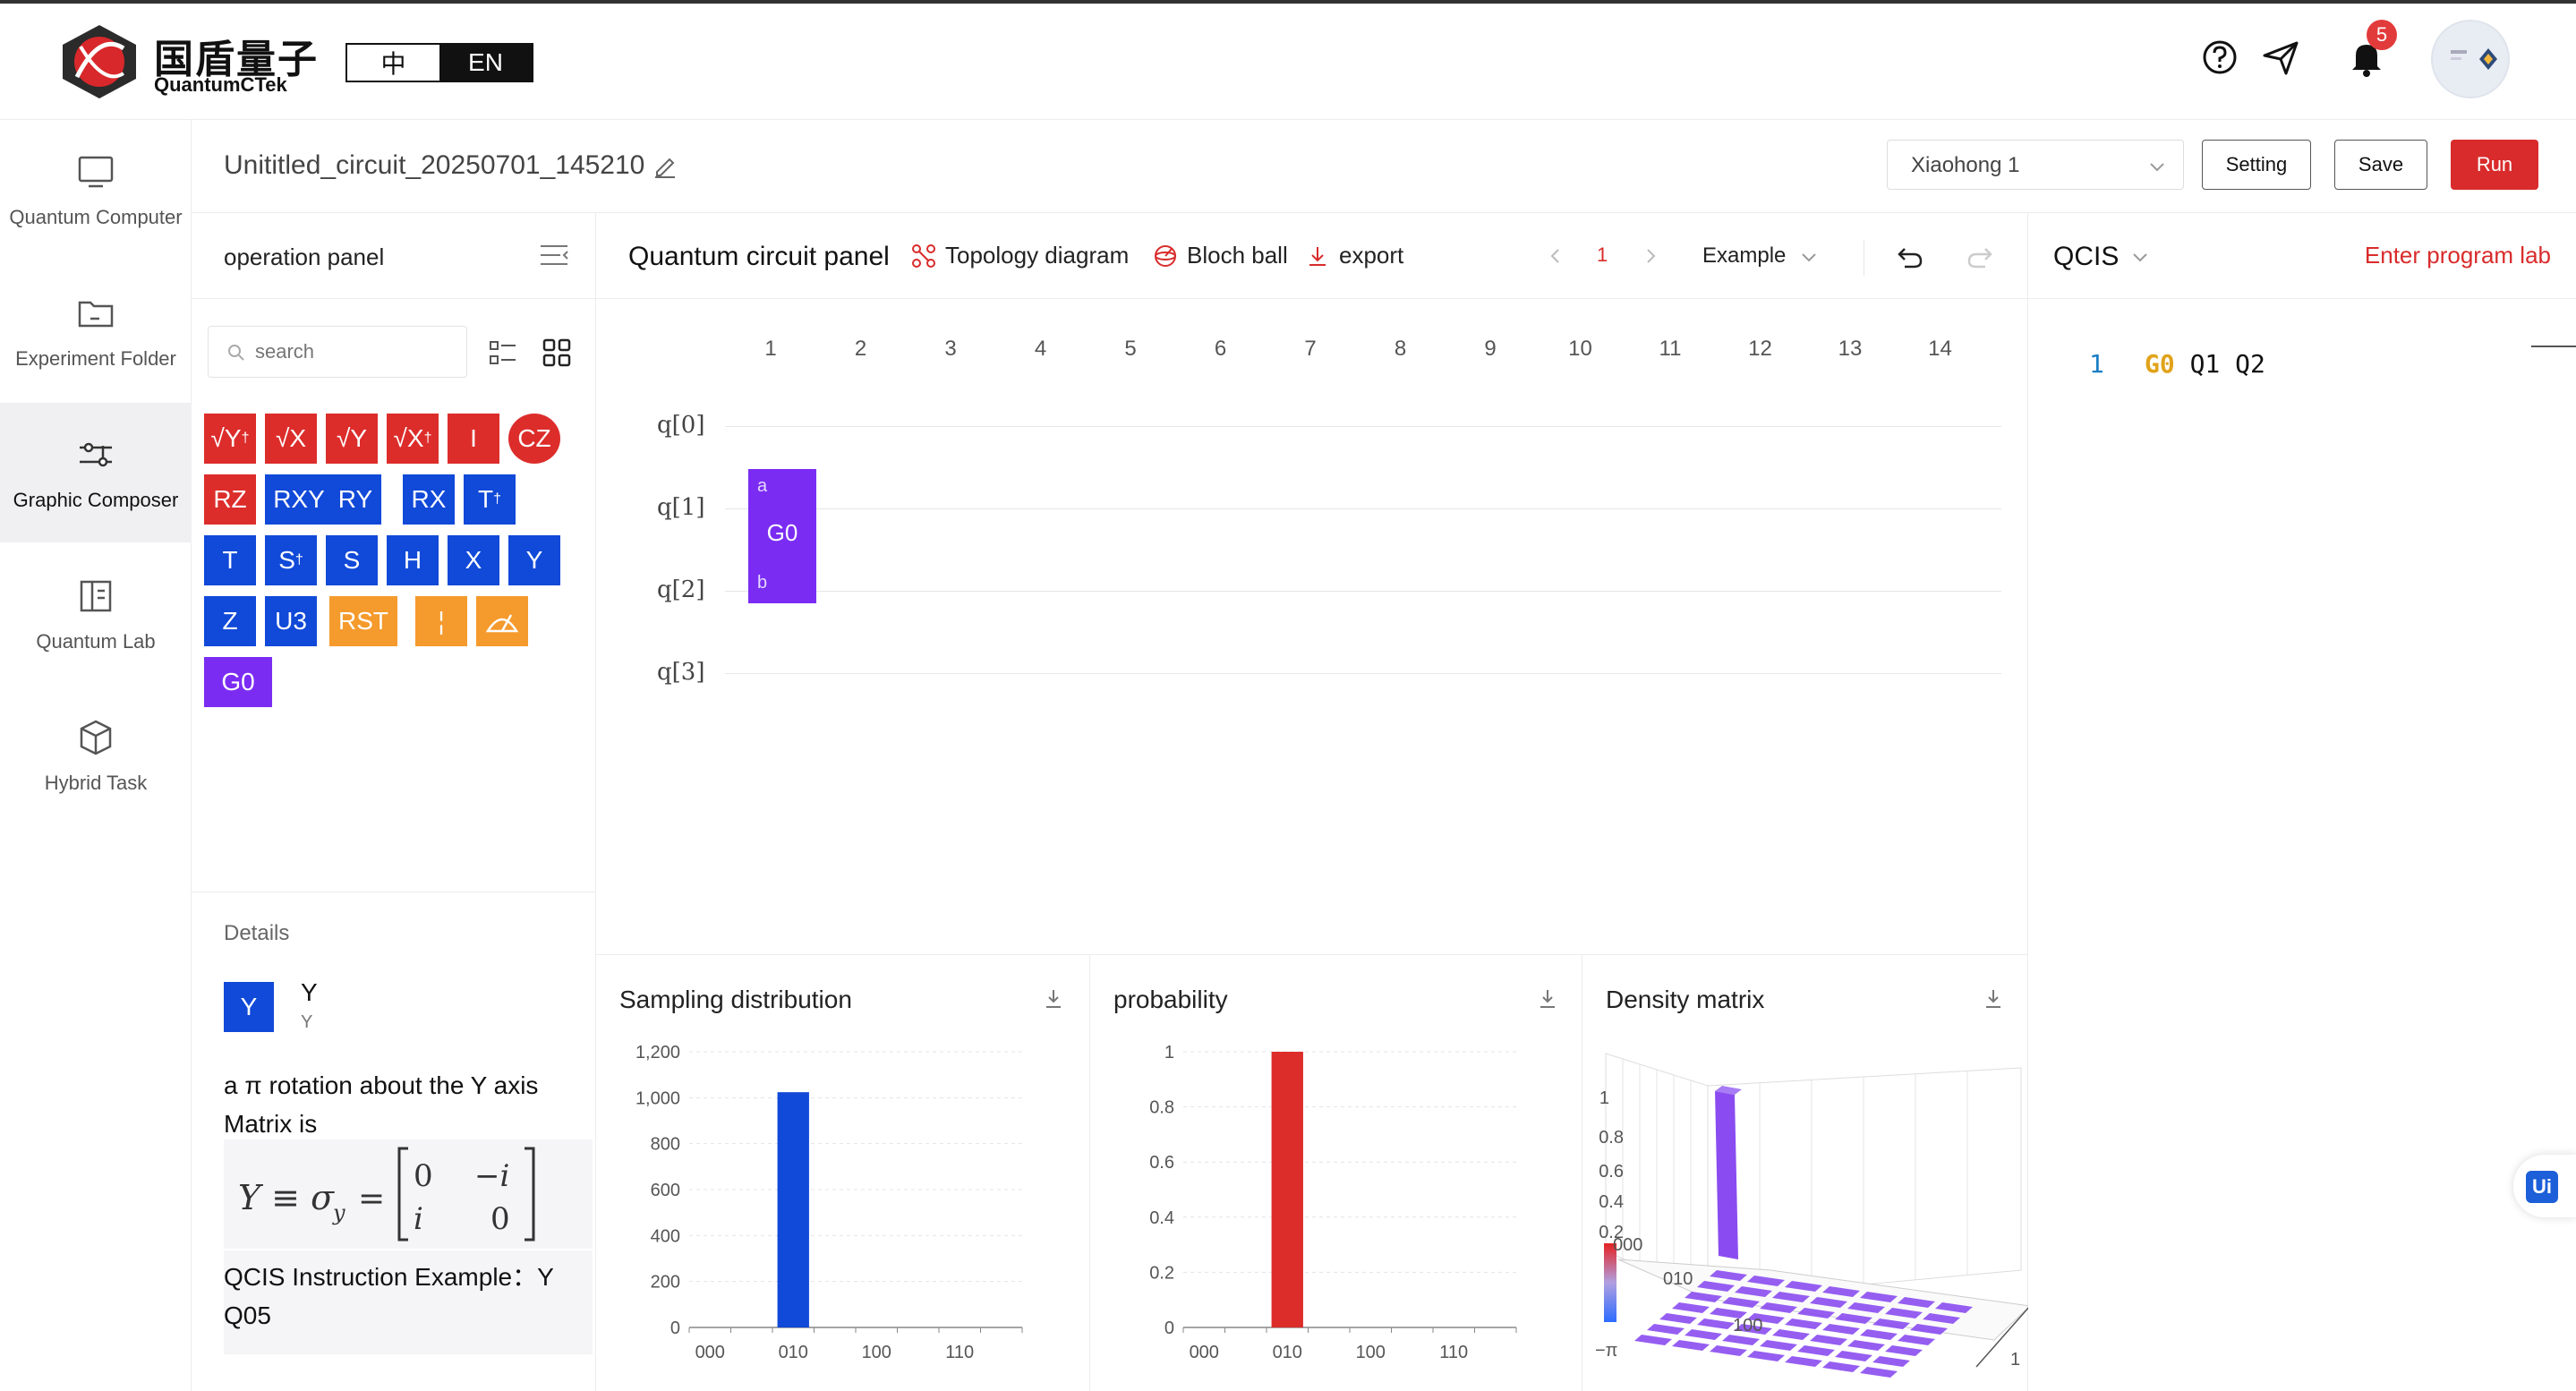 Image resolution: width=2576 pixels, height=1391 pixels. I want to click on gate-symbol-button: ¦, so click(441, 621).